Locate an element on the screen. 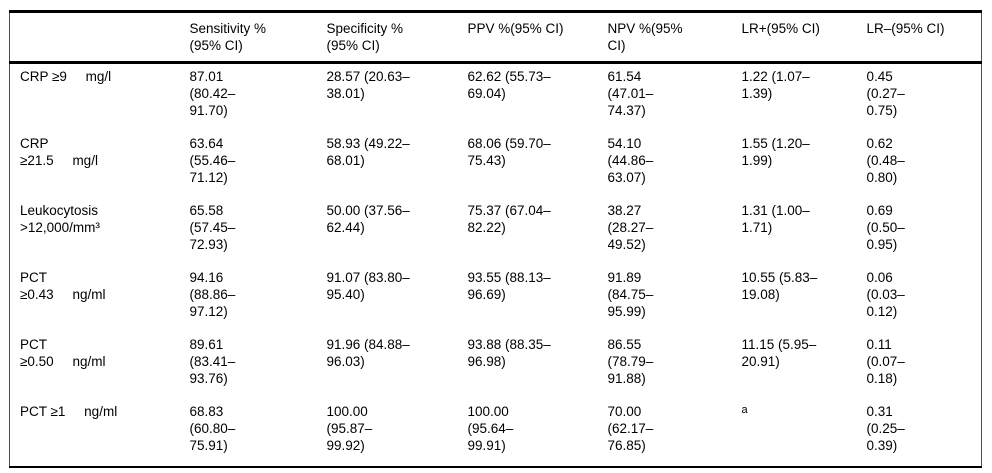 This screenshot has width=992, height=473. row-label-crp21-5: CRP ≥21.5 mg/l is located at coordinates (59, 152).